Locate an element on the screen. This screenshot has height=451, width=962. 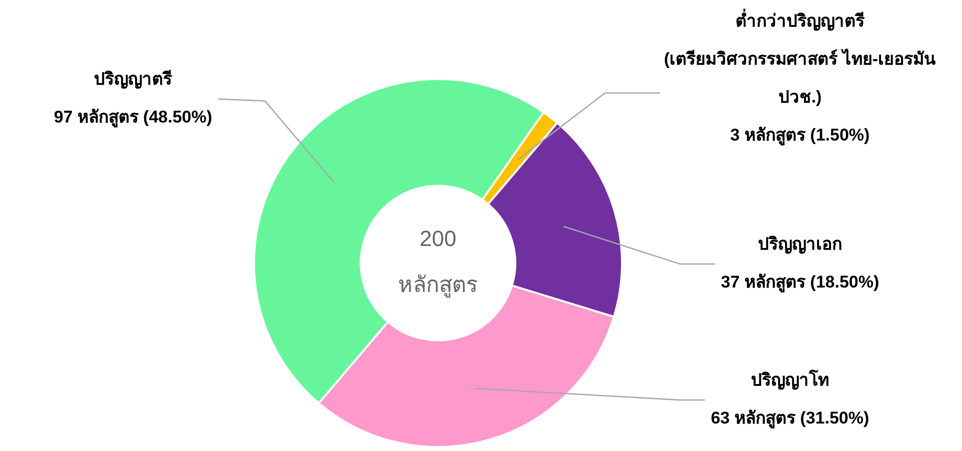
data-label: 37 หลักสูตร (18.50%) is located at coordinates (800, 283).